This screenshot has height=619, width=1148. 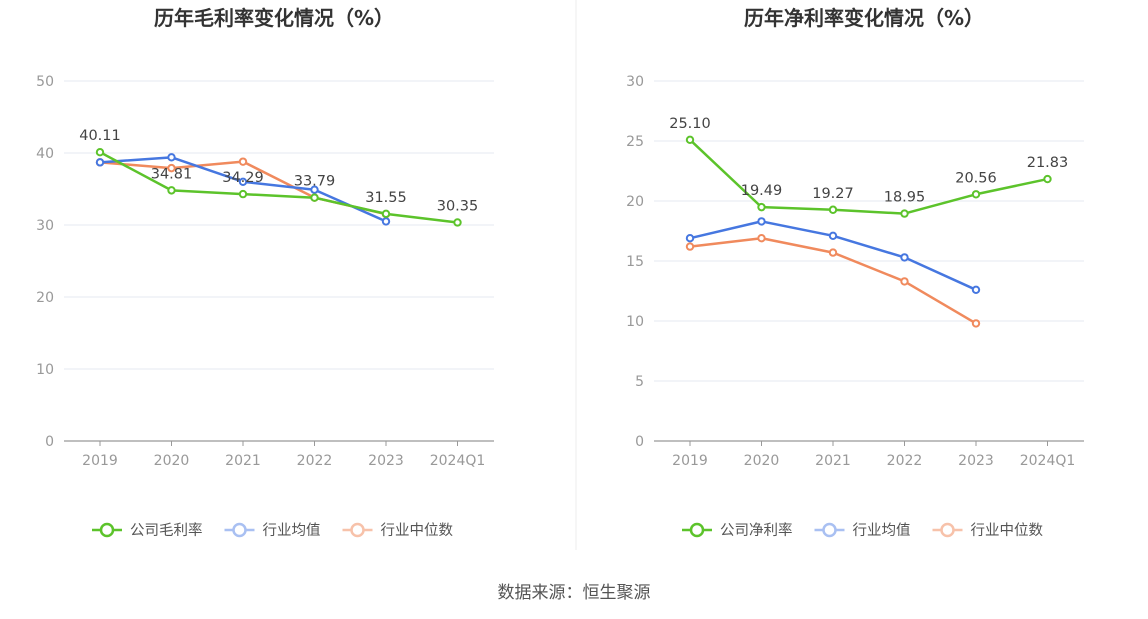 I want to click on data-label: 31.55, so click(x=386, y=198).